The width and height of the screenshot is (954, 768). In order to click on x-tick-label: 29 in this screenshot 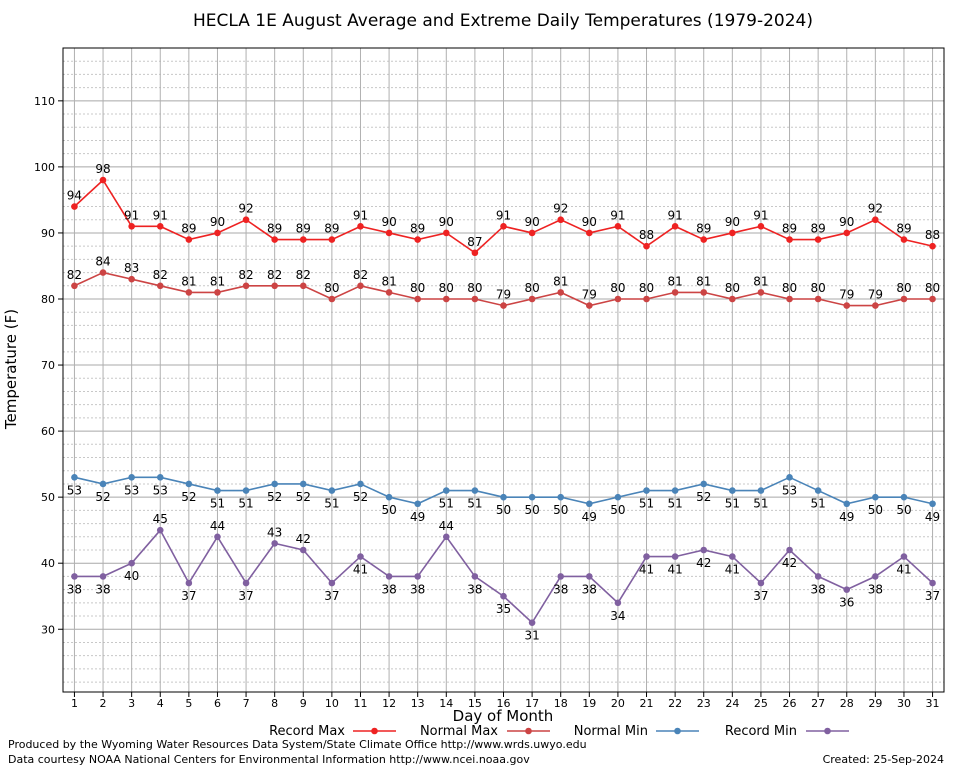, I will do `click(875, 703)`.